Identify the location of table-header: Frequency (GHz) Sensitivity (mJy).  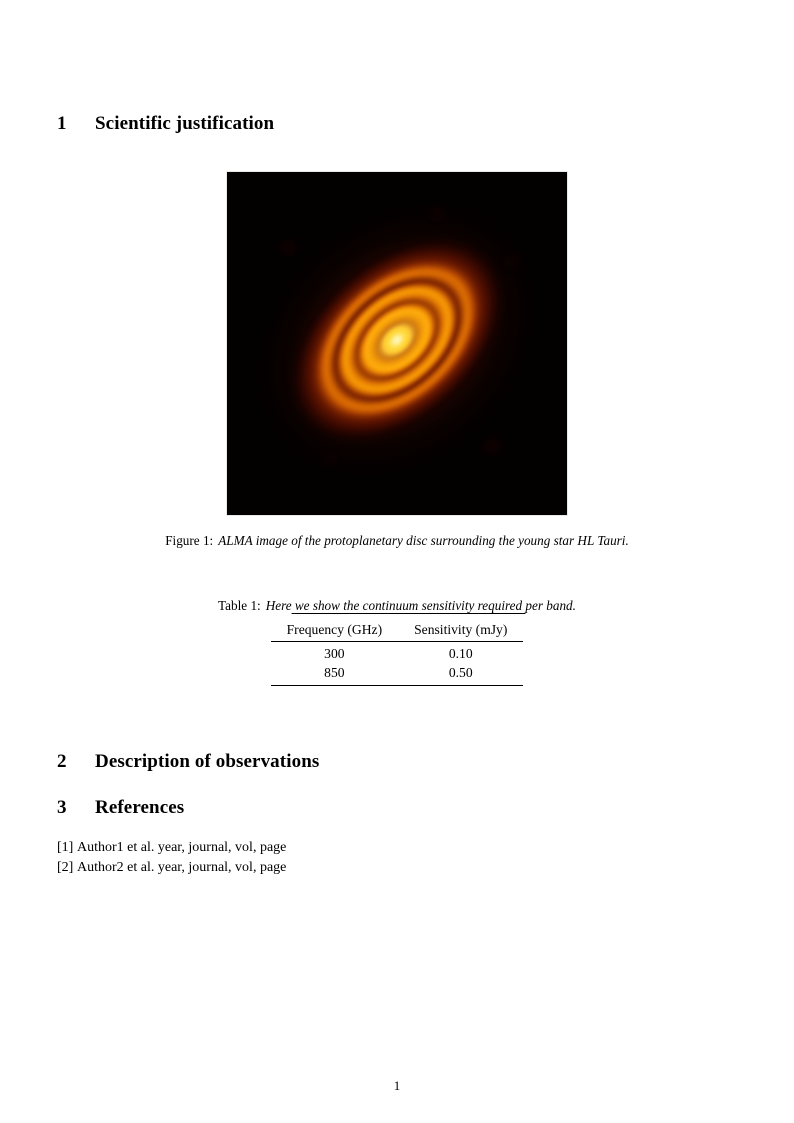
(397, 630).